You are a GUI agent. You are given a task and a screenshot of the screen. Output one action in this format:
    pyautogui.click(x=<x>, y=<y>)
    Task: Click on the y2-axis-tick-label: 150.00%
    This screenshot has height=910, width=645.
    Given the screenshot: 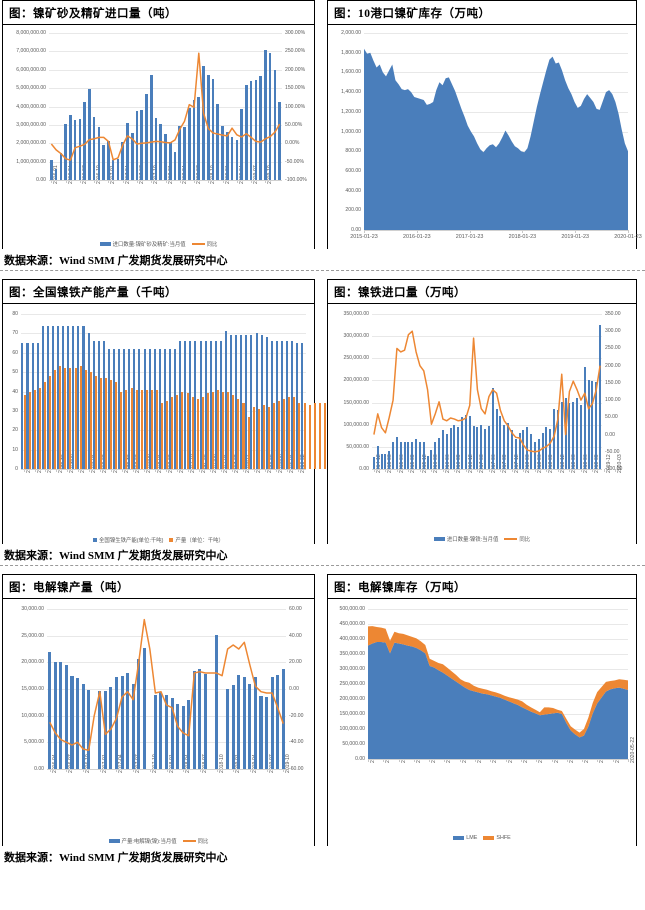 What is the action you would take?
    pyautogui.click(x=295, y=88)
    